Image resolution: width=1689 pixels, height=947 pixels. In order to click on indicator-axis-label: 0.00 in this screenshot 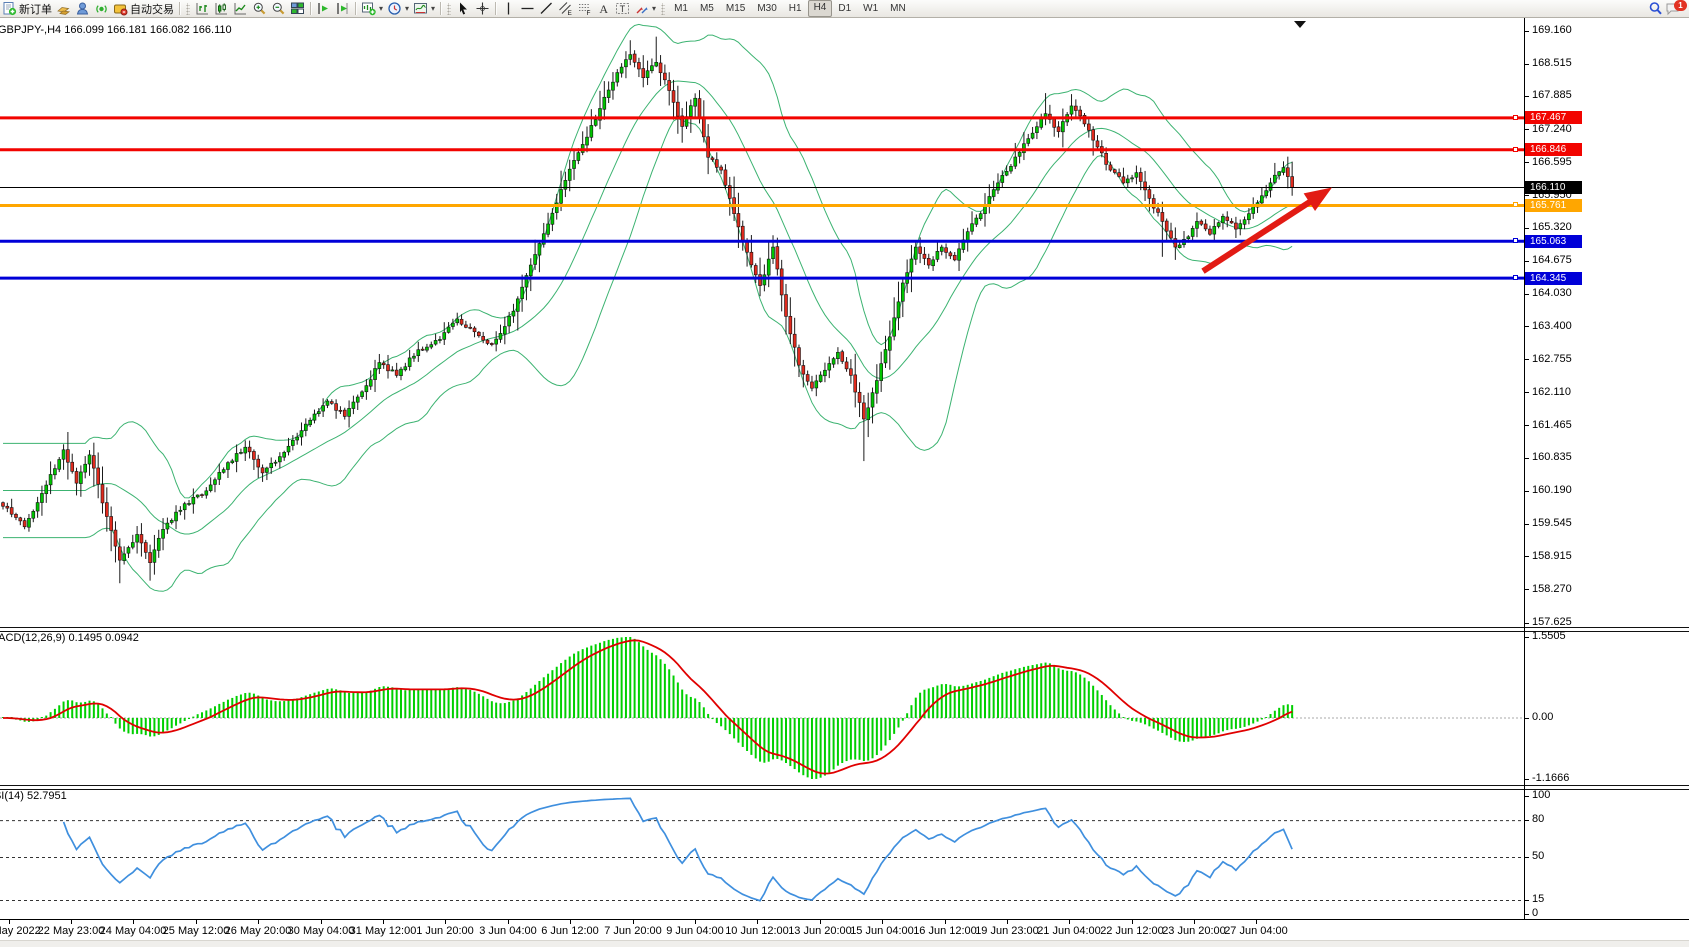, I will do `click(1543, 717)`.